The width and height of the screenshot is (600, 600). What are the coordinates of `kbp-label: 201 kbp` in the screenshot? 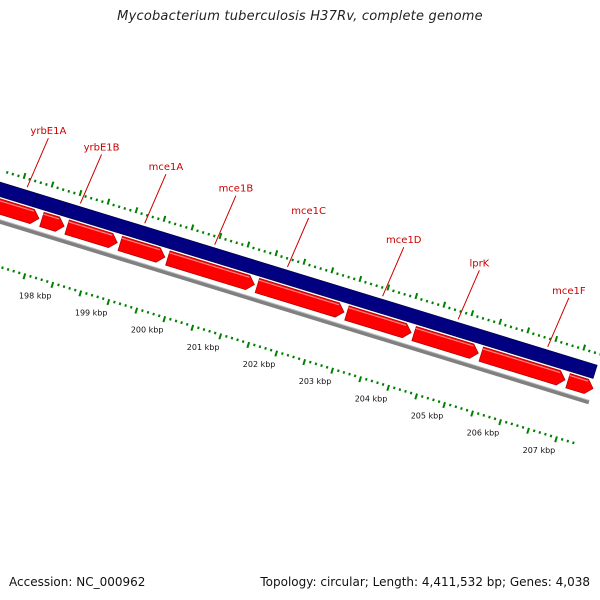 It's located at (203, 347).